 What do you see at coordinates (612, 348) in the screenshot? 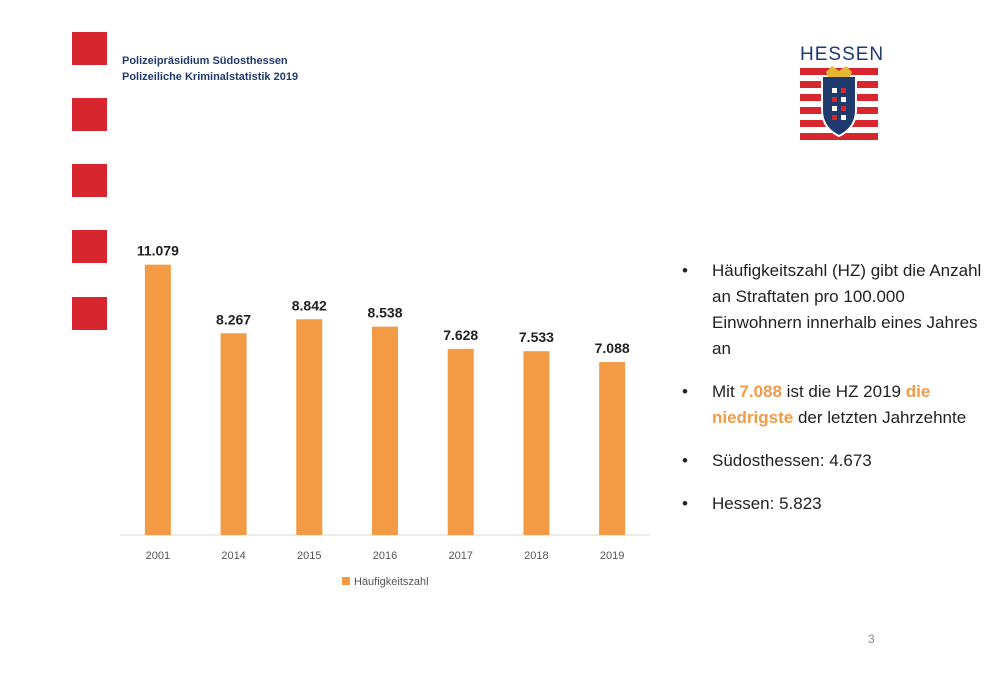
I see `data-label: 7.088` at bounding box center [612, 348].